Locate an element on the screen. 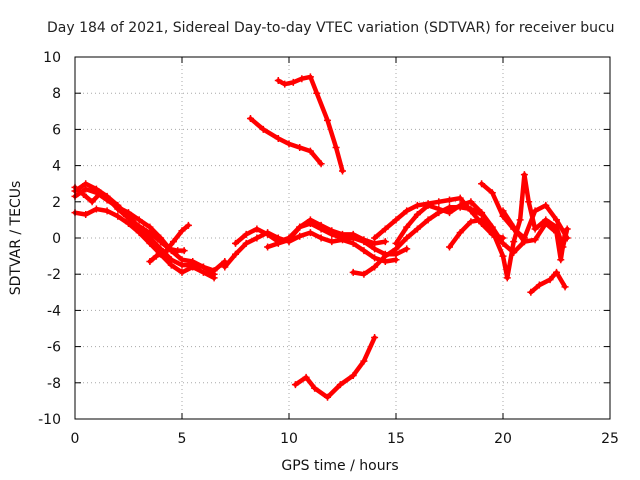 The width and height of the screenshot is (640, 480). series-track-p is located at coordinates (310, 124).